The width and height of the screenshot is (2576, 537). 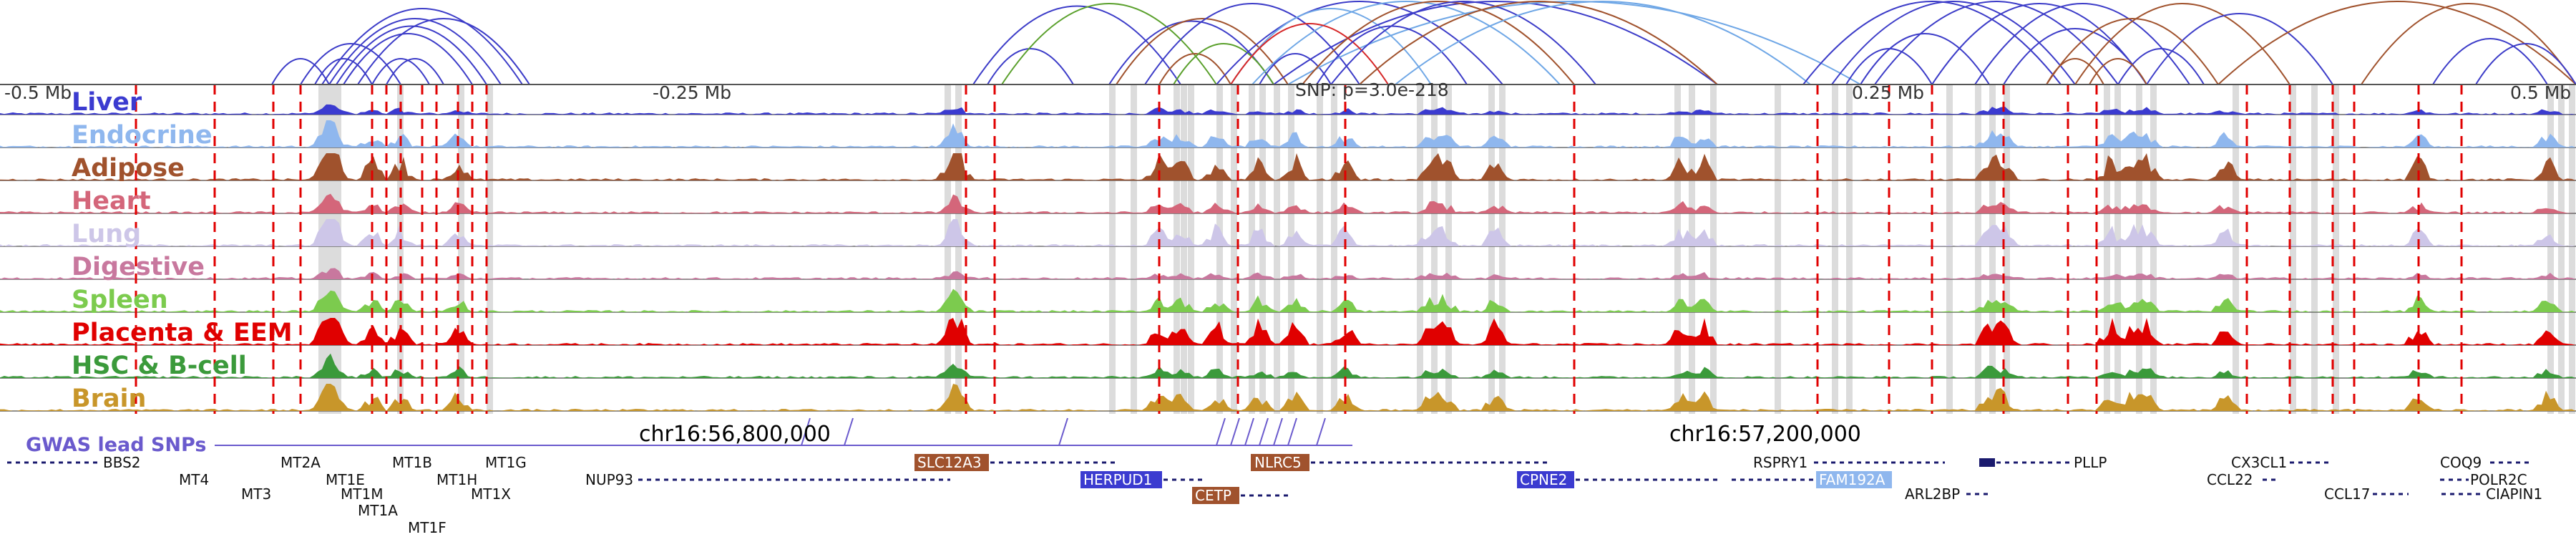 What do you see at coordinates (2483, 479) in the screenshot?
I see `gene-polr2c: POLR2C` at bounding box center [2483, 479].